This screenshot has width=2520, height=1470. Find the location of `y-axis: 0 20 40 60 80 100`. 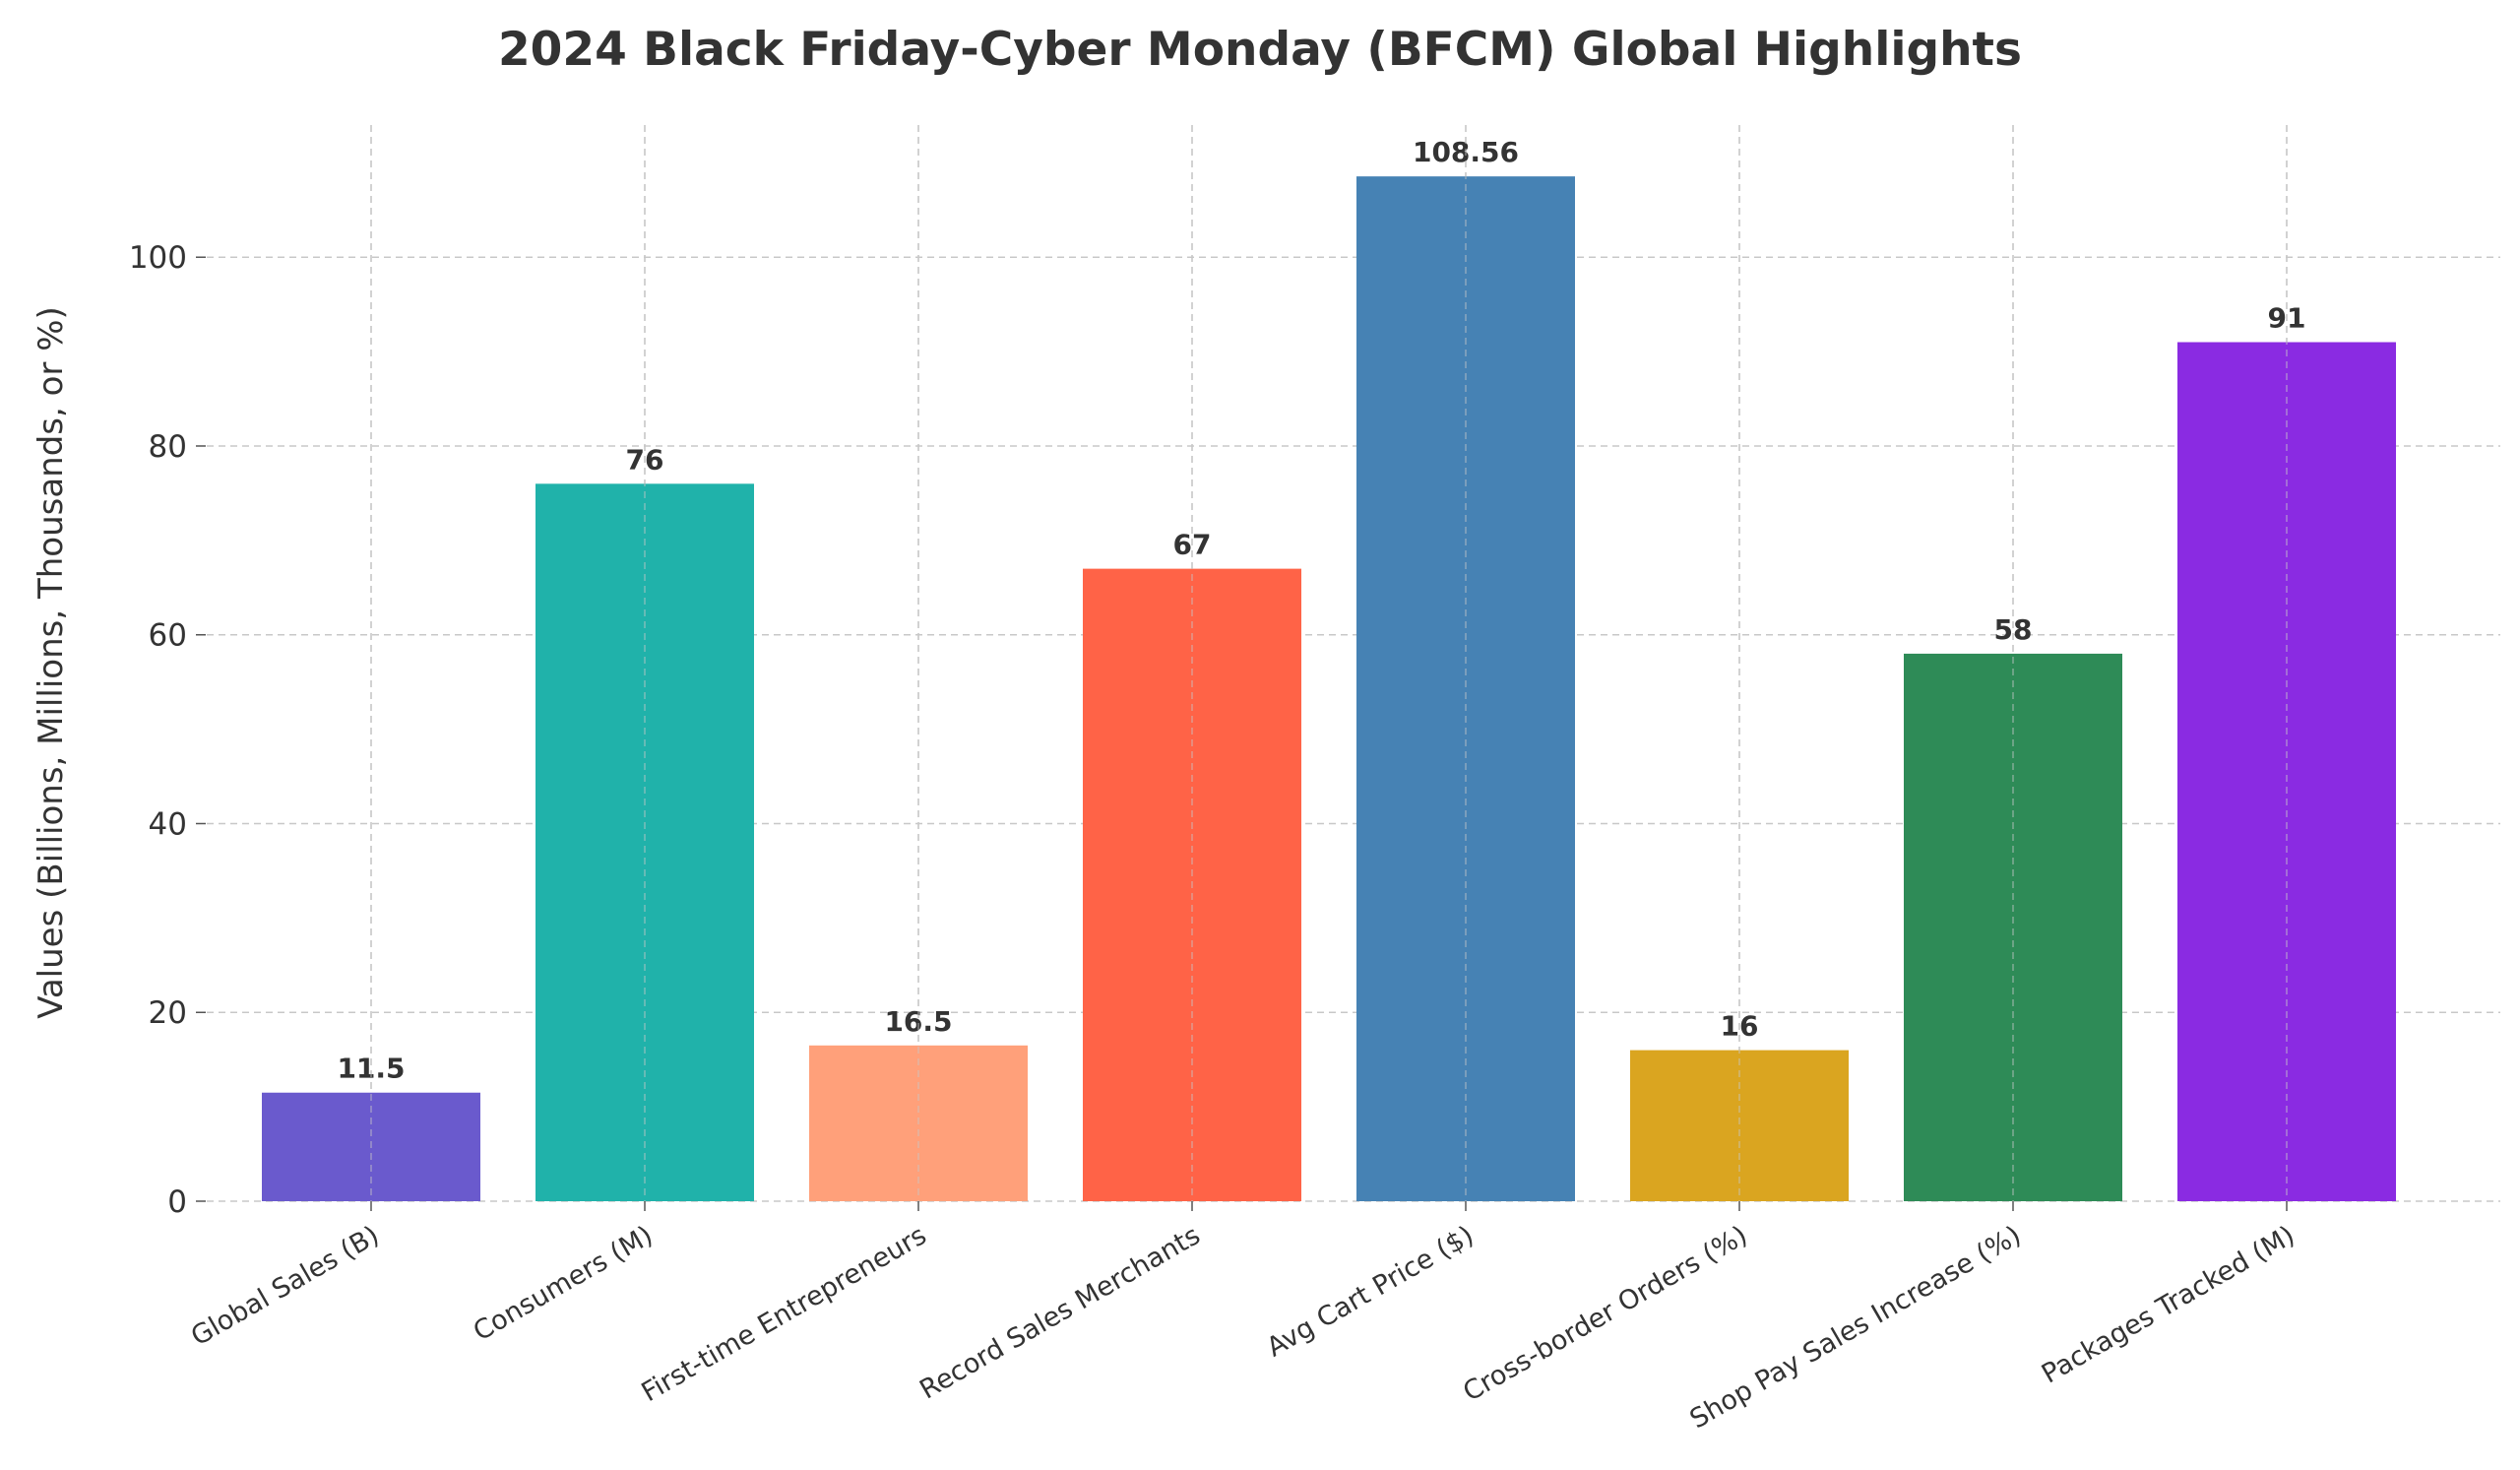

y-axis: 0 20 40 60 80 100 is located at coordinates (167, 730).